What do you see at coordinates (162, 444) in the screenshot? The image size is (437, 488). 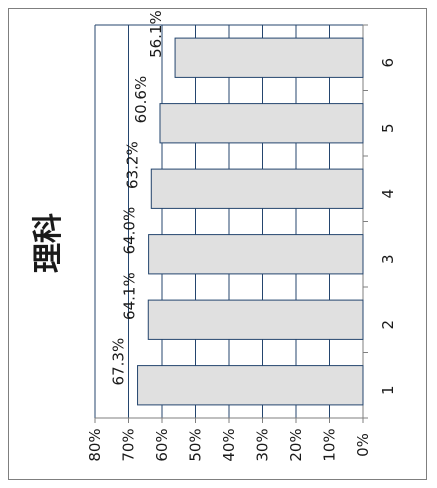 I see `value-tick-label: 60%` at bounding box center [162, 444].